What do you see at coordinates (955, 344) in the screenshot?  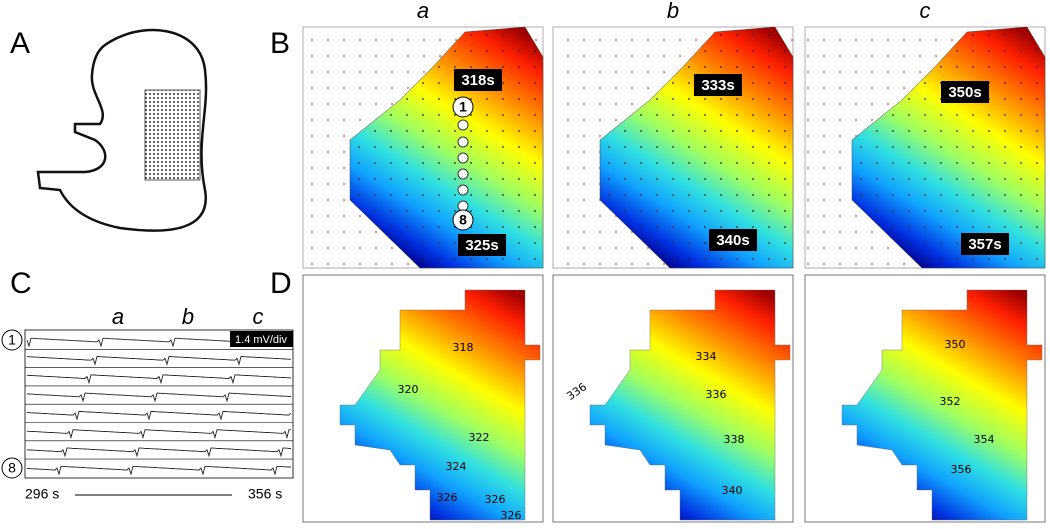 I see `contour-label: 350` at bounding box center [955, 344].